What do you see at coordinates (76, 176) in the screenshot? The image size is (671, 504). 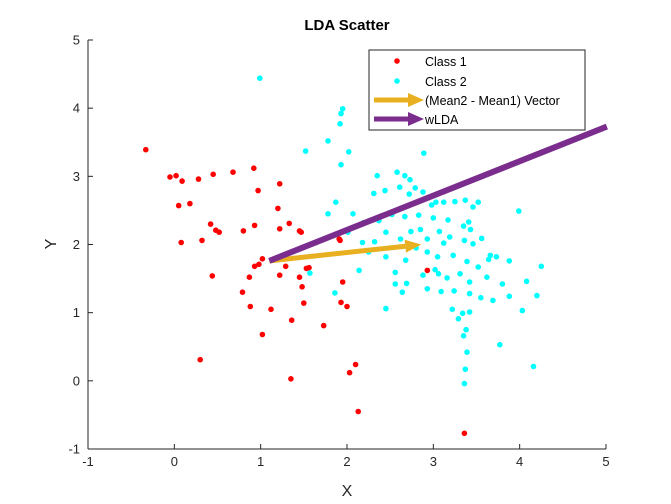 I see `y-tick-label: 3` at bounding box center [76, 176].